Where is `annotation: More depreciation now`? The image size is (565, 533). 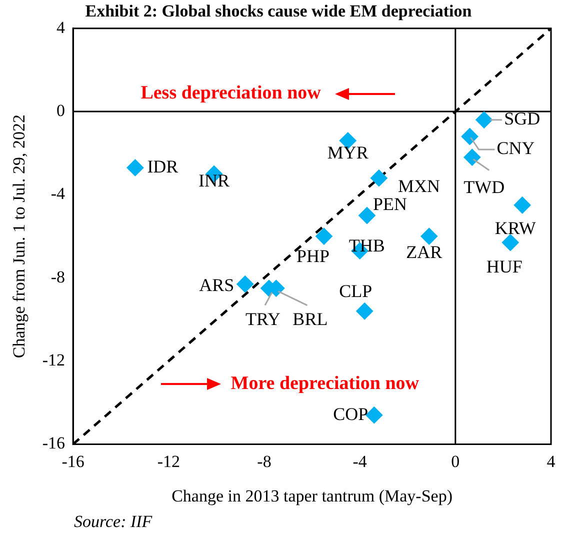 annotation: More depreciation now is located at coordinates (325, 383).